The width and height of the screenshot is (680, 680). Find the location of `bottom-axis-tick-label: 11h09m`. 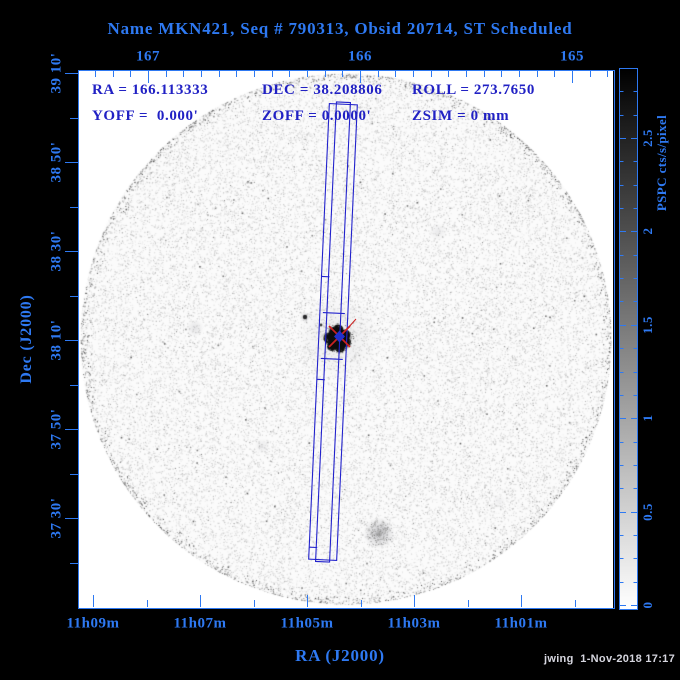

bottom-axis-tick-label: 11h09m is located at coordinates (93, 623).